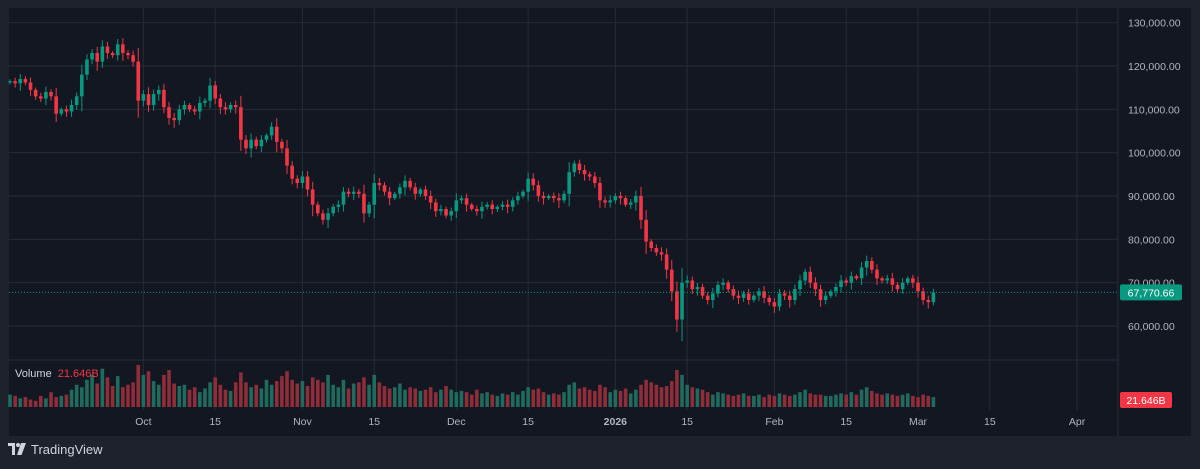 This screenshot has width=1200, height=469. I want to click on tradingview-brand: TradingView, so click(55, 449).